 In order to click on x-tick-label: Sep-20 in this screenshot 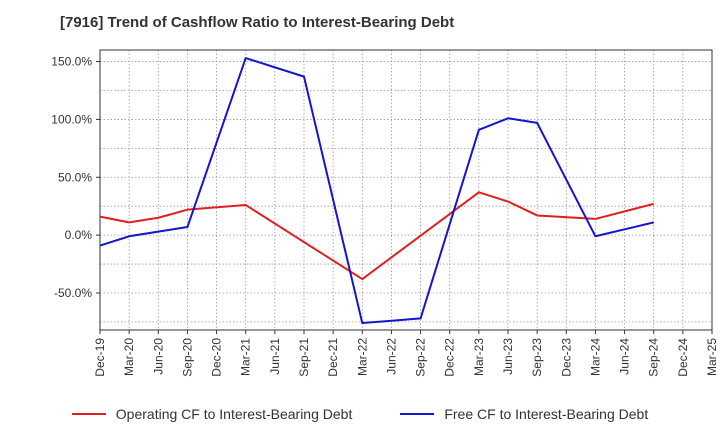, I will do `click(187, 357)`.